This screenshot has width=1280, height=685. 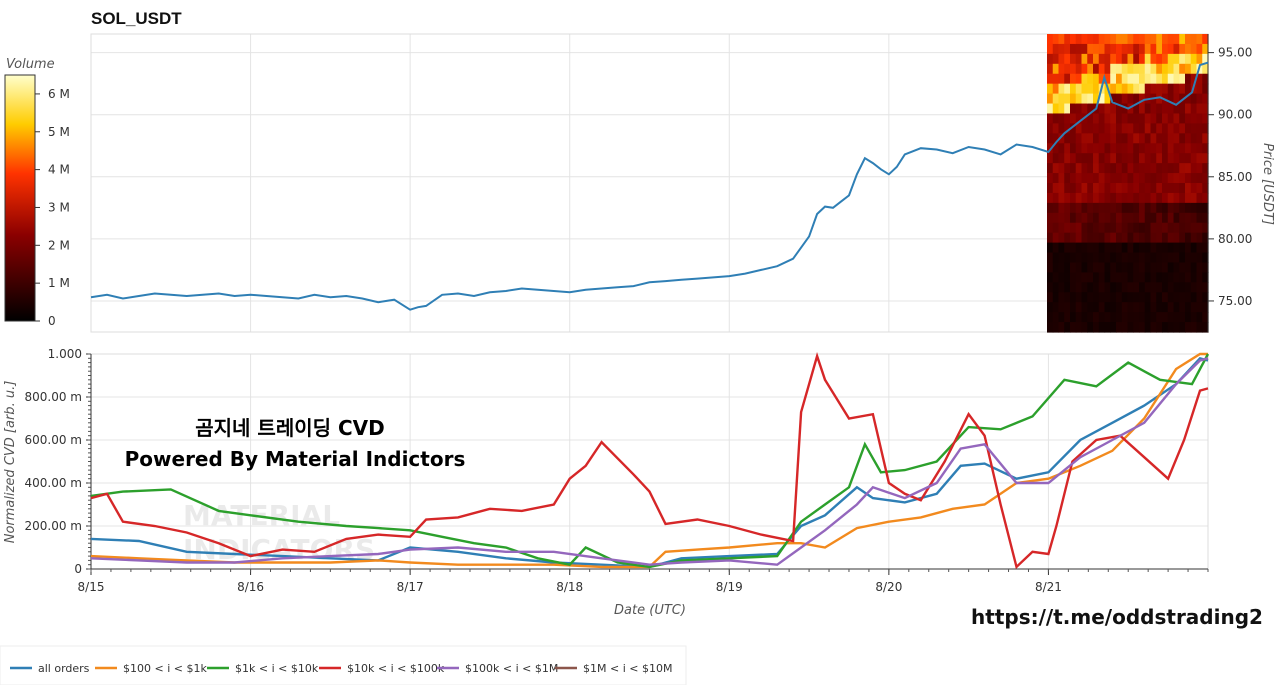 I want to click on price-tick-label: 75.00, so click(x=1235, y=301).